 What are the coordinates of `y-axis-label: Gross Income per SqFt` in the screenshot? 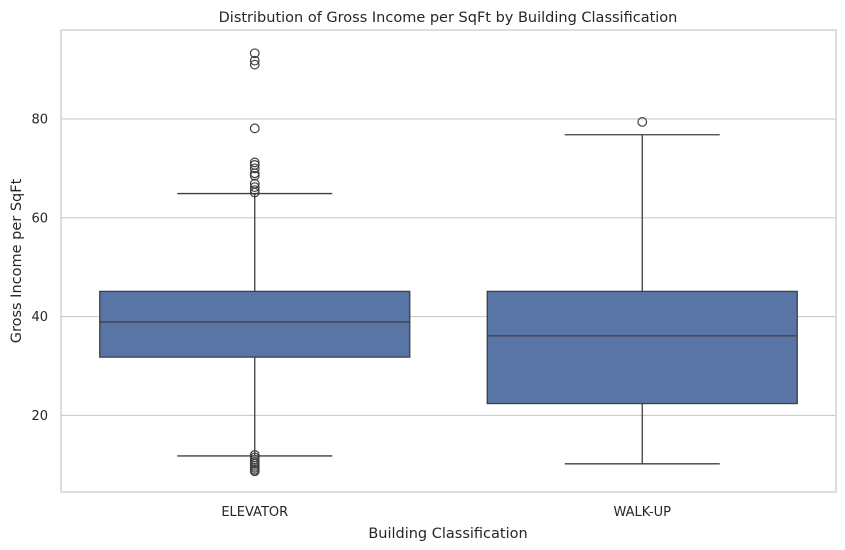 It's located at (17, 260).